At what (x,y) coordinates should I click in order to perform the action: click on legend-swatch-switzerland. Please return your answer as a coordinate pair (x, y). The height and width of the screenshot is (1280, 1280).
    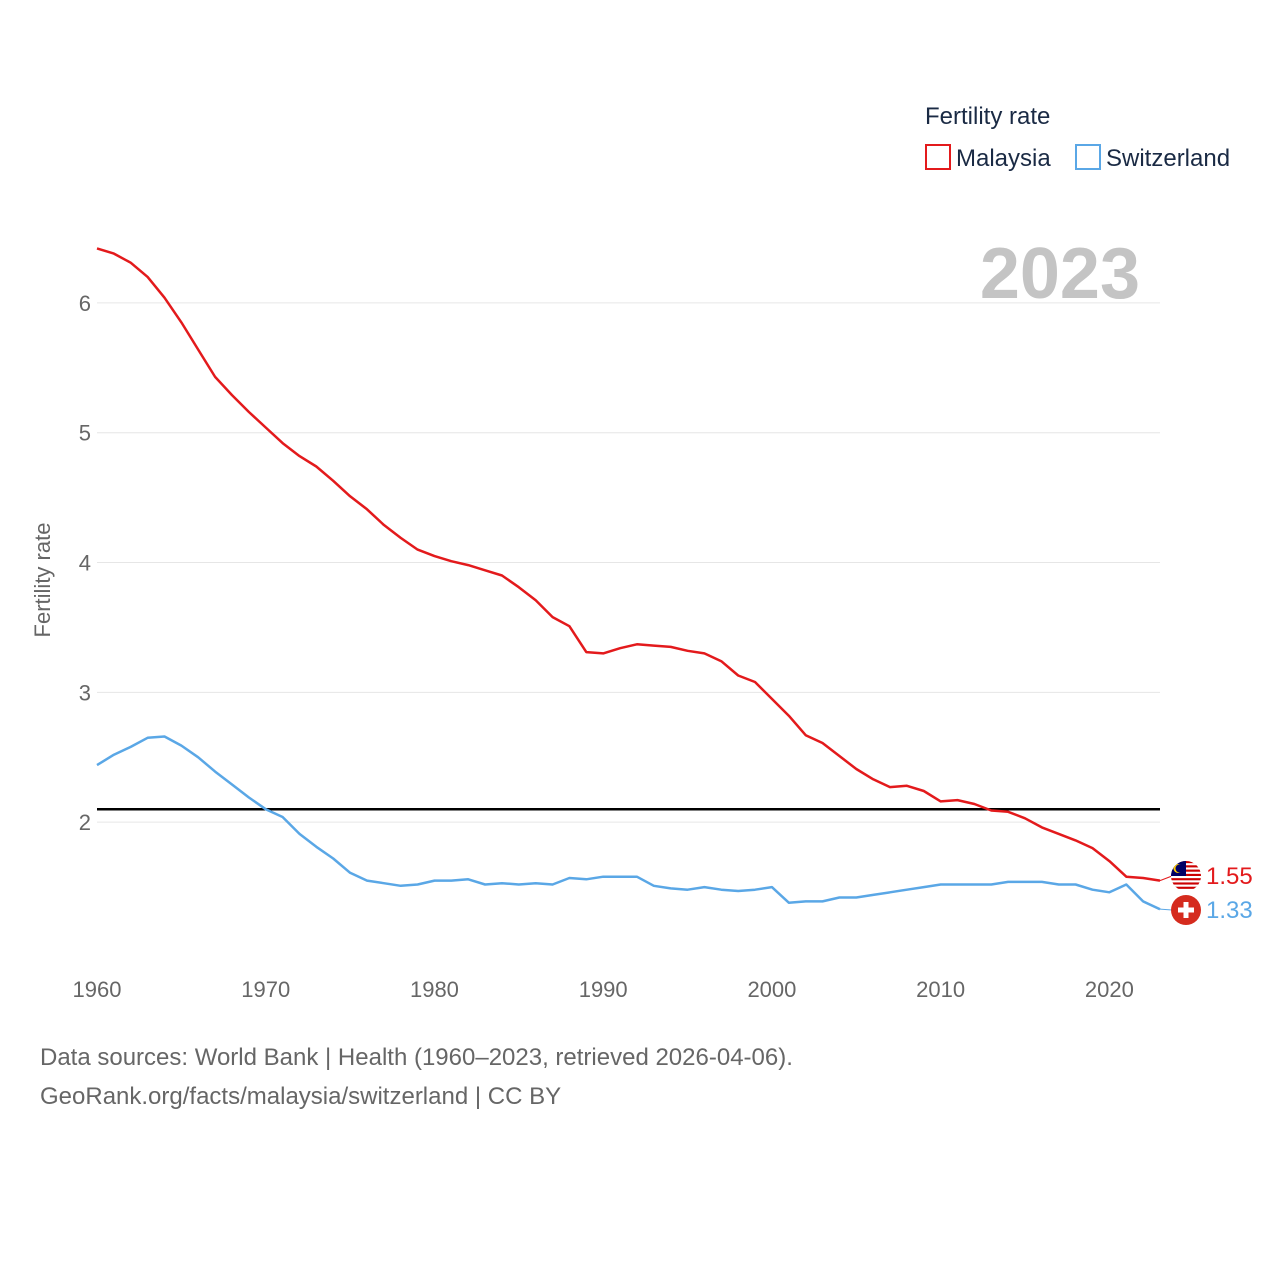
    Looking at the image, I should click on (1088, 157).